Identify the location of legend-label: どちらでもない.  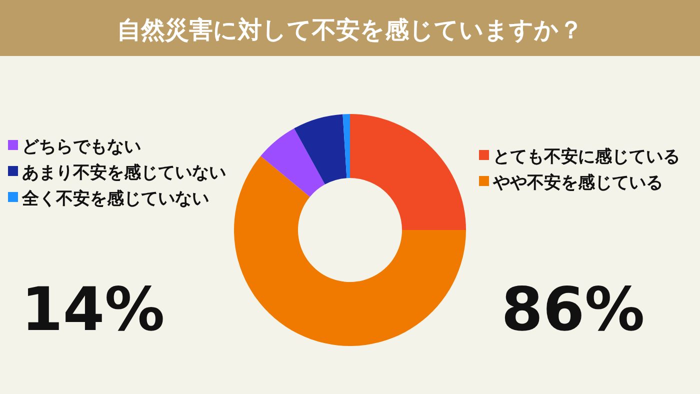
(81, 147).